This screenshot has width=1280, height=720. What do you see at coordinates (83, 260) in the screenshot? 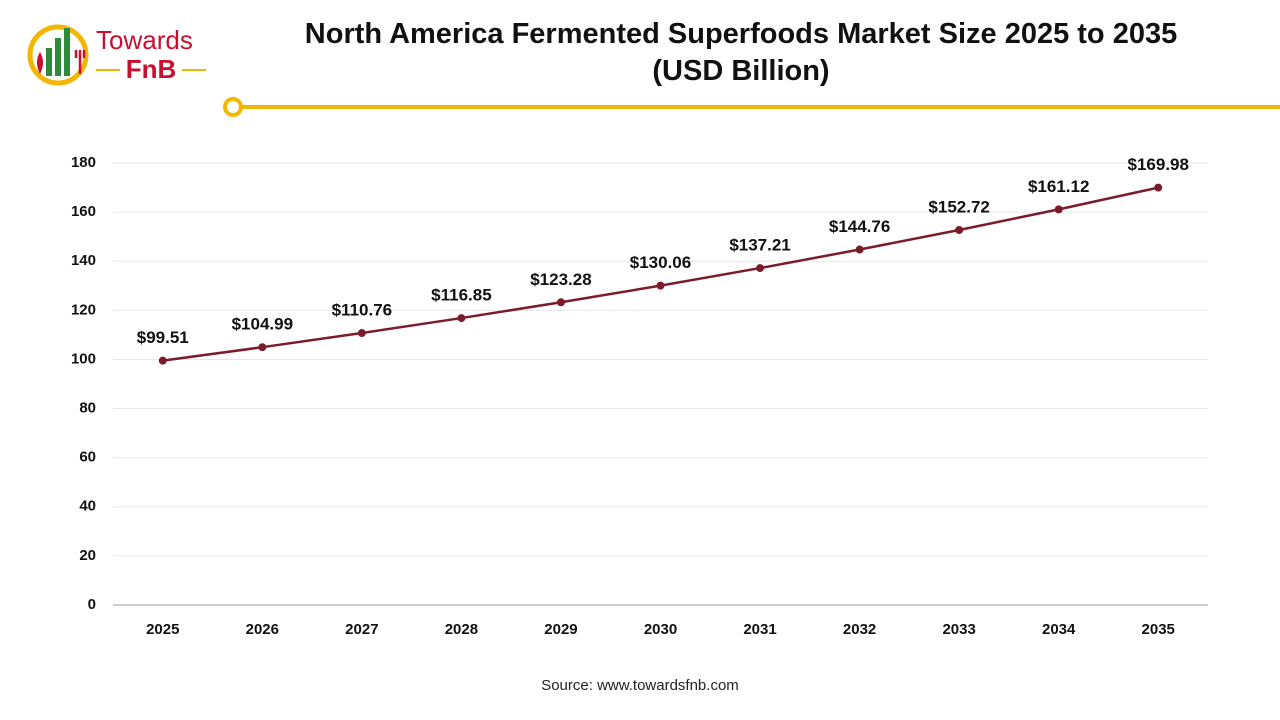
I see `y-tick-label: 140` at bounding box center [83, 260].